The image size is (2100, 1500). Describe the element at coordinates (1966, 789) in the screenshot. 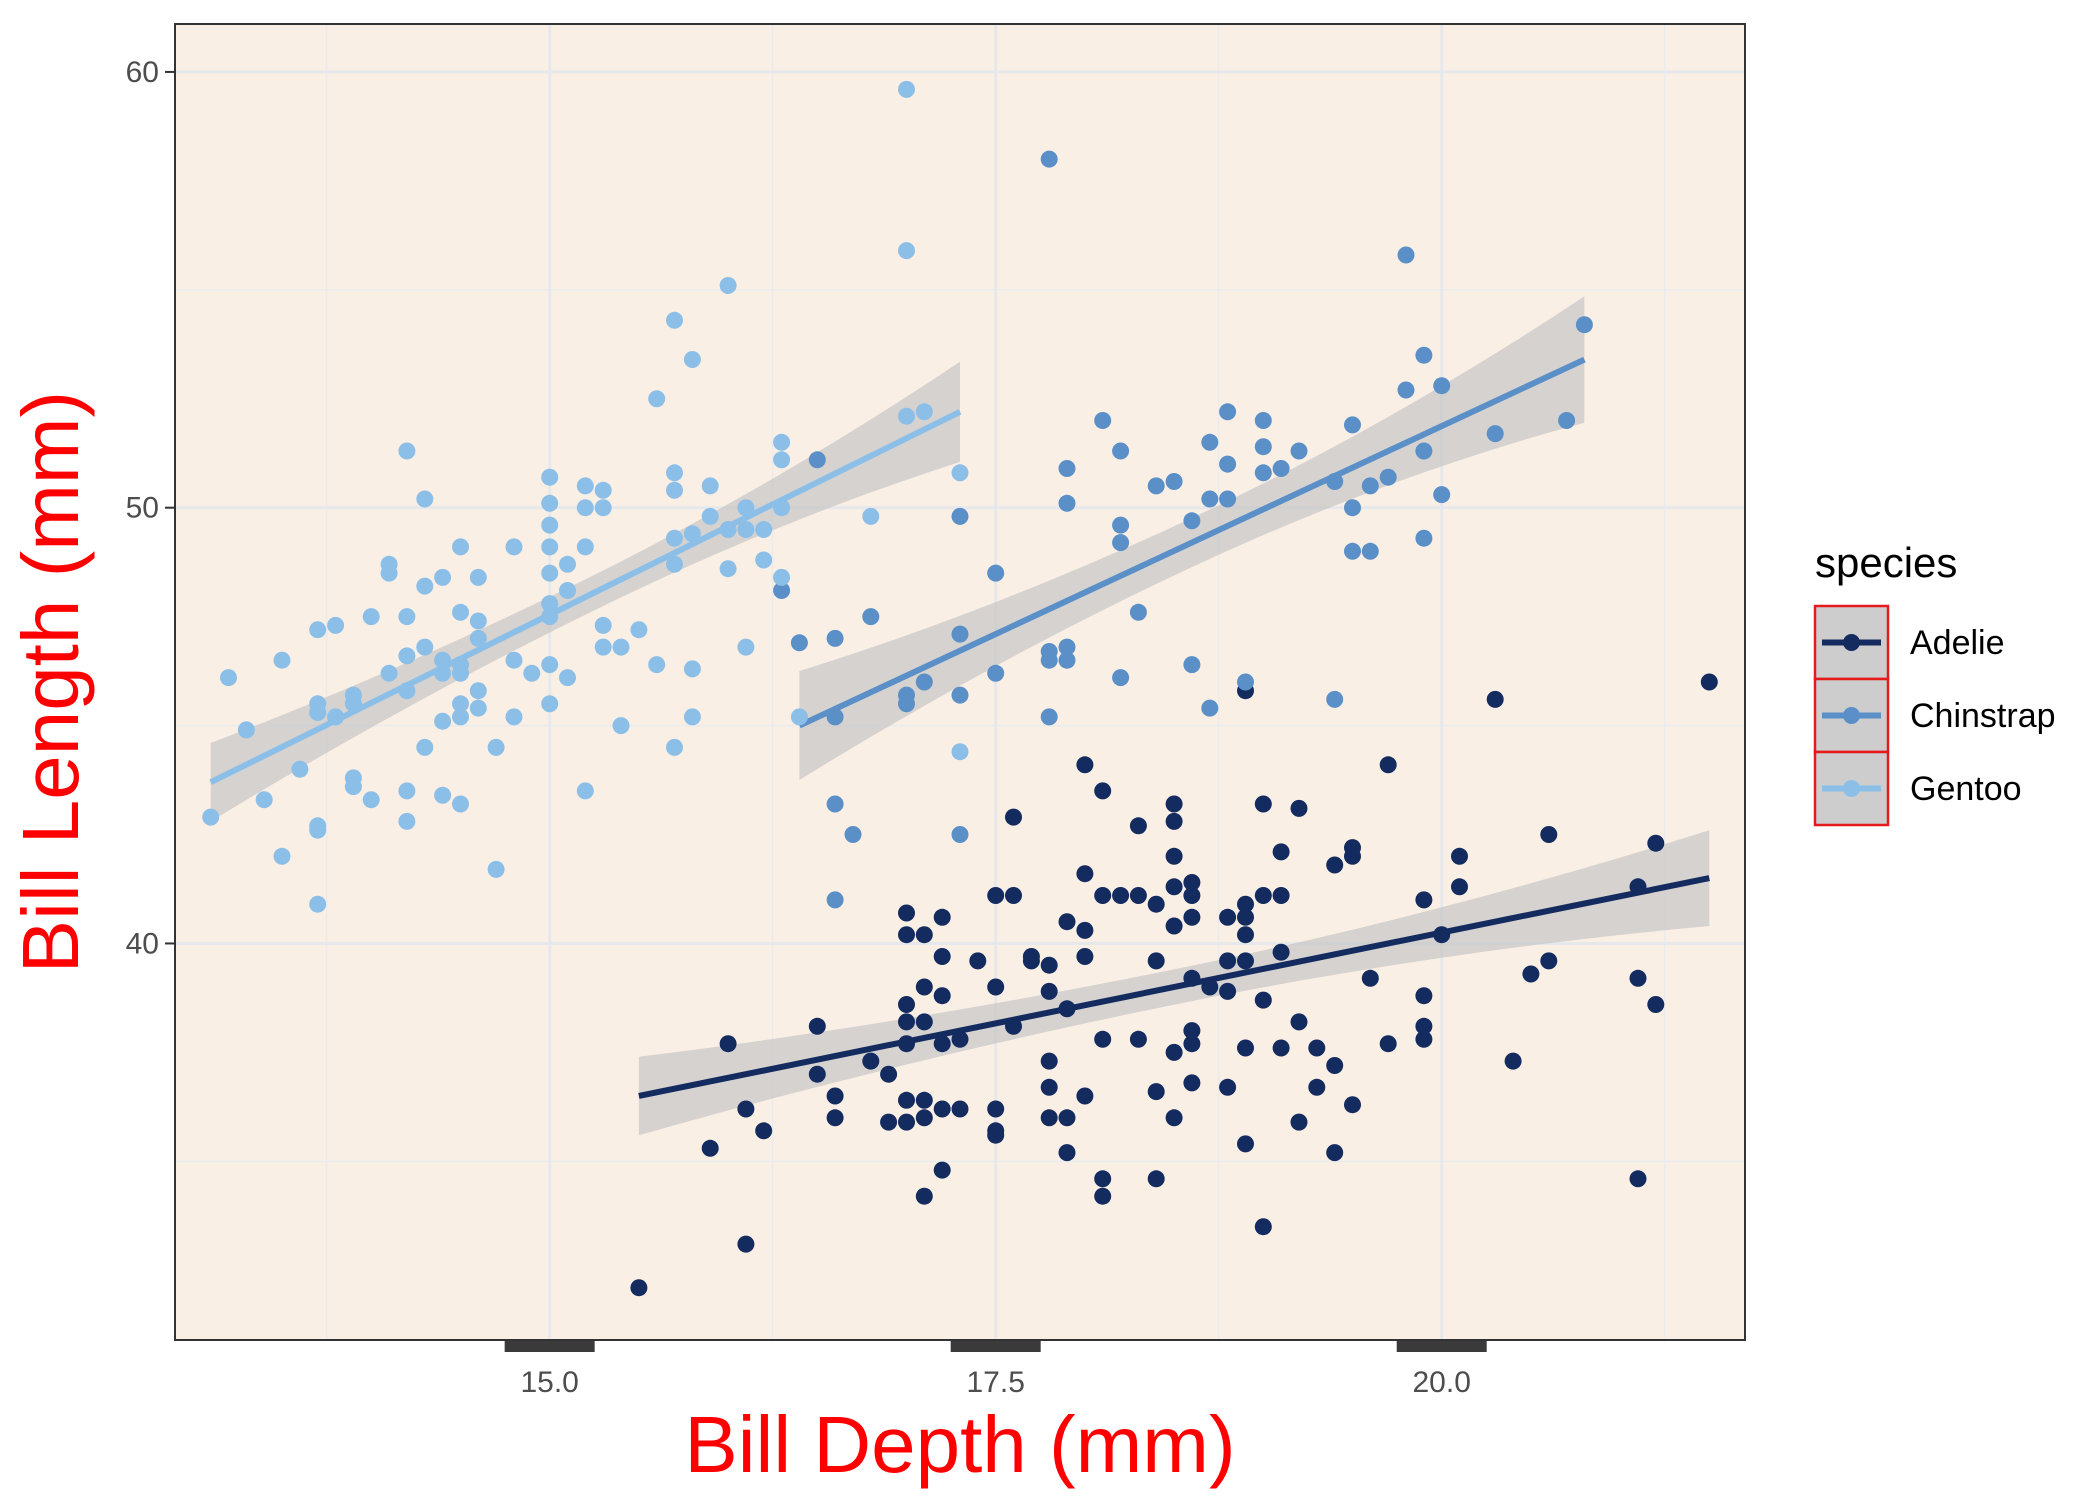

I see `legend-label-gentoo: Gentoo` at that location.